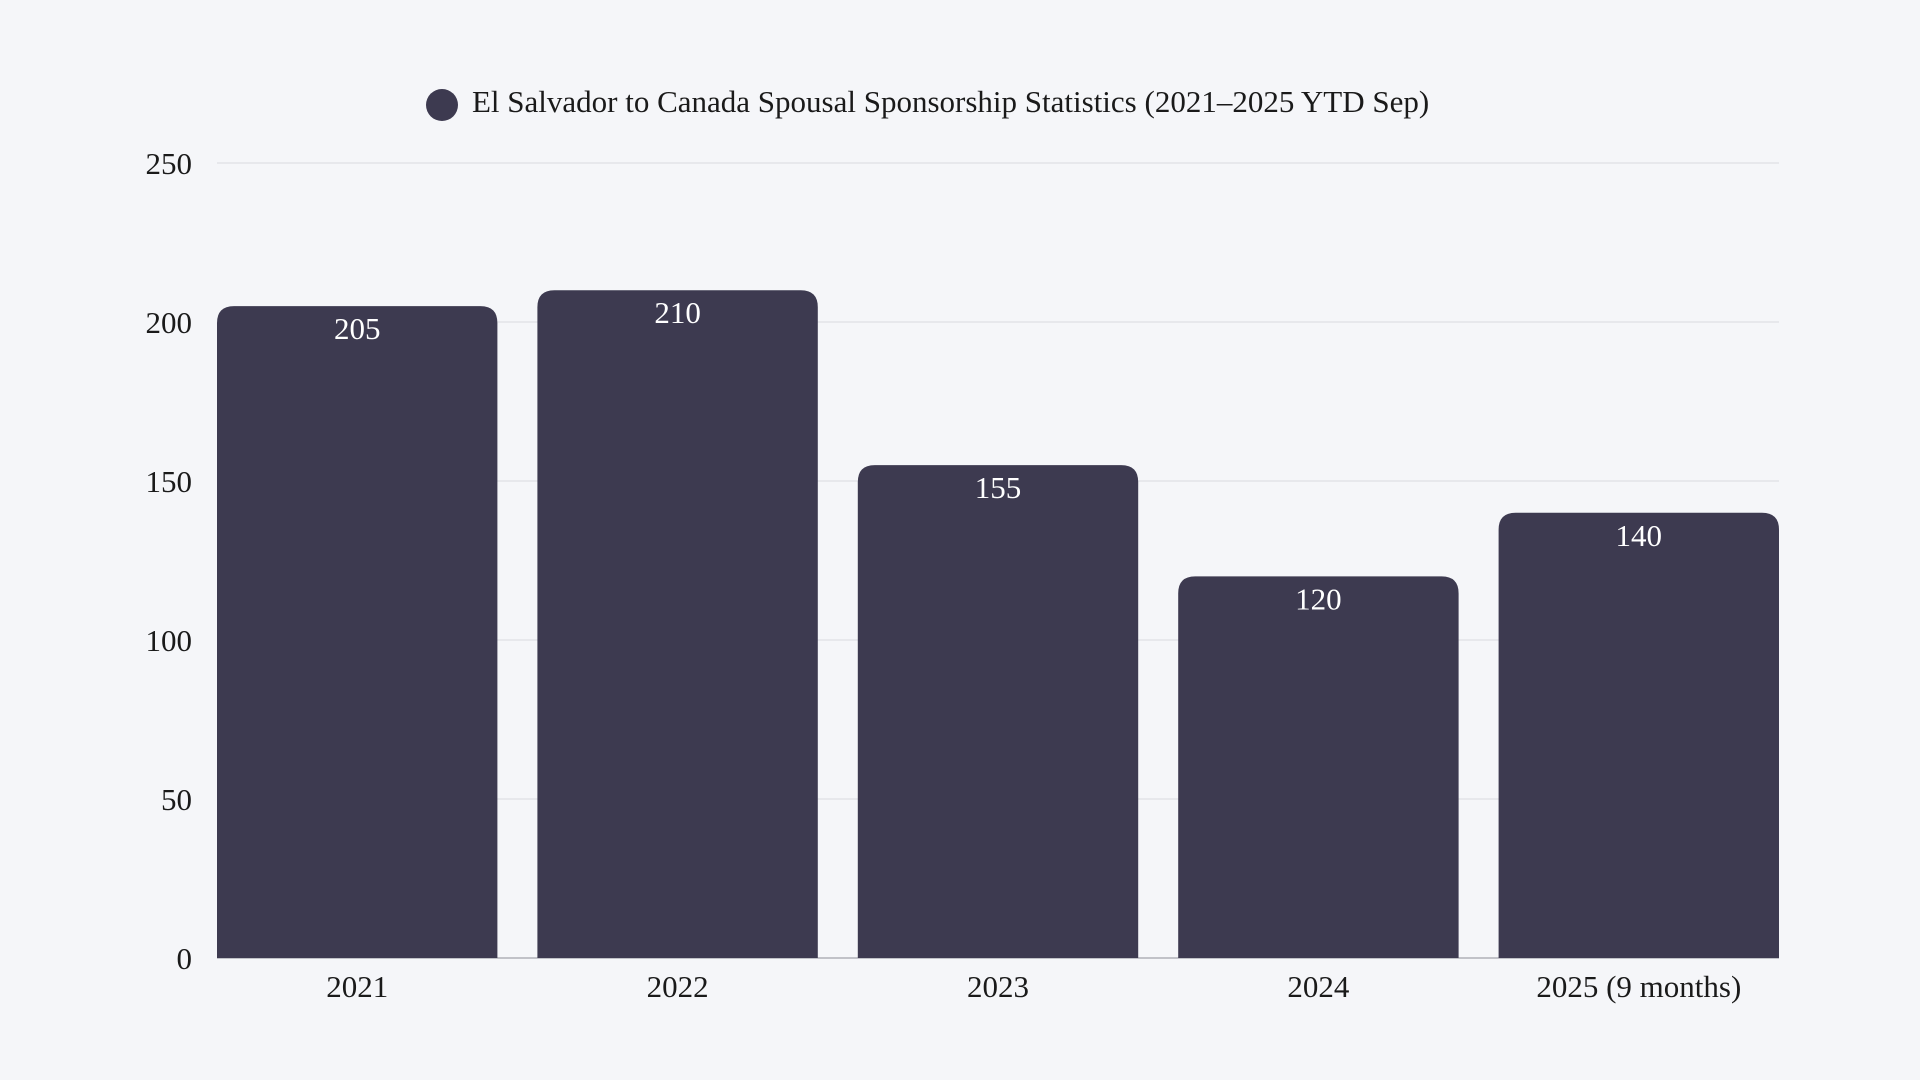  Describe the element at coordinates (169, 322) in the screenshot. I see `y-tick-label: 200` at that location.